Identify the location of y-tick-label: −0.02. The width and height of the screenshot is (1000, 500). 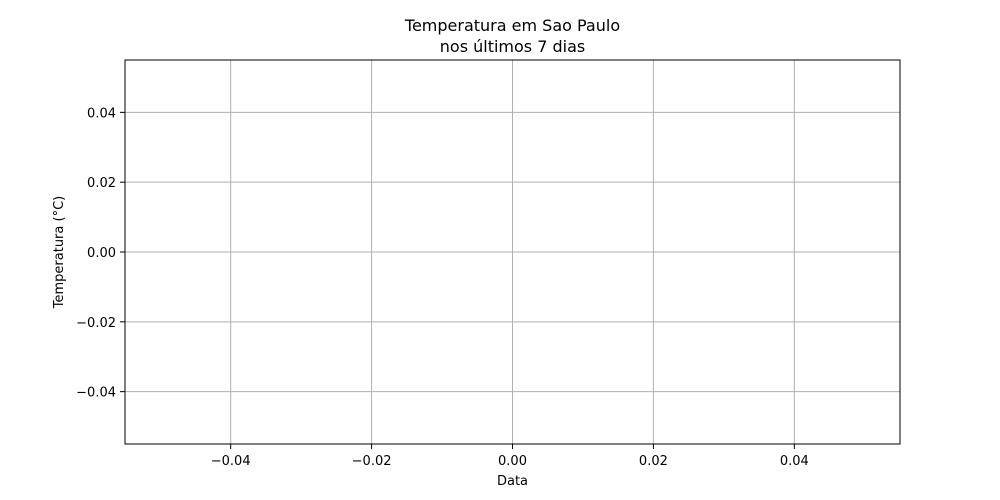
(96, 323).